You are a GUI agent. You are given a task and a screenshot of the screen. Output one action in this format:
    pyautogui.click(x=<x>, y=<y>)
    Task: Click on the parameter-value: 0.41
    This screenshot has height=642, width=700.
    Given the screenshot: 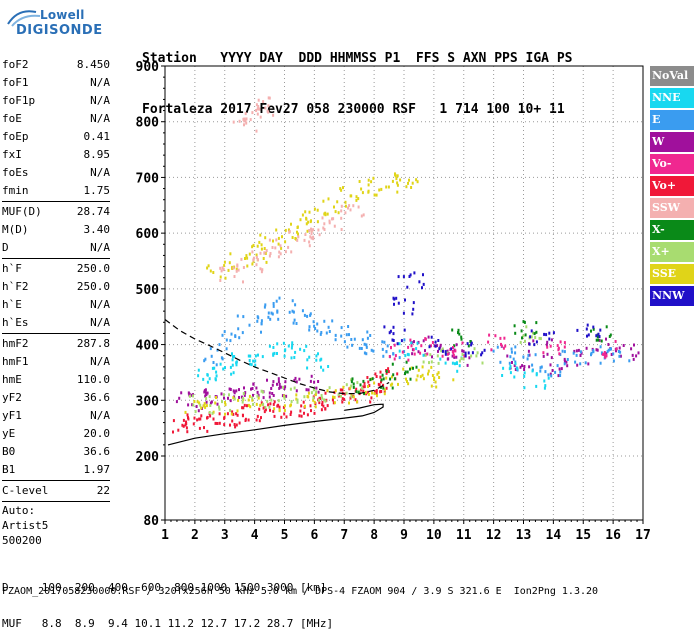 What is the action you would take?
    pyautogui.click(x=97, y=136)
    